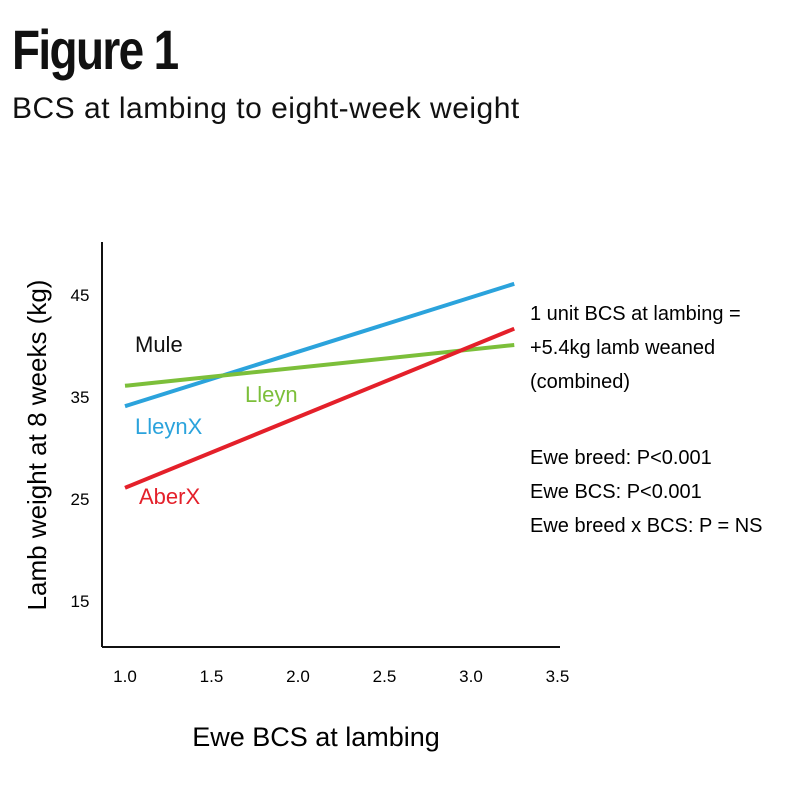  Describe the element at coordinates (621, 458) in the screenshot. I see `annotation-stat-breed: Ewe breed: P<0.001` at that location.